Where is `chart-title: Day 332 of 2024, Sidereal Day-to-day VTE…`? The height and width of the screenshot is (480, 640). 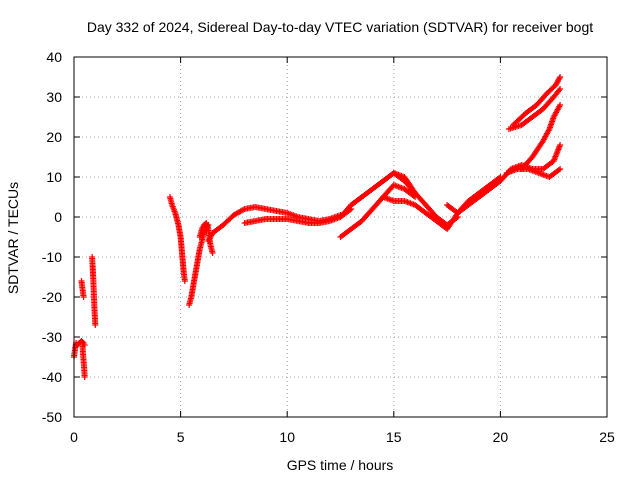
chart-title: Day 332 of 2024, Sidereal Day-to-day VTE… is located at coordinates (340, 27).